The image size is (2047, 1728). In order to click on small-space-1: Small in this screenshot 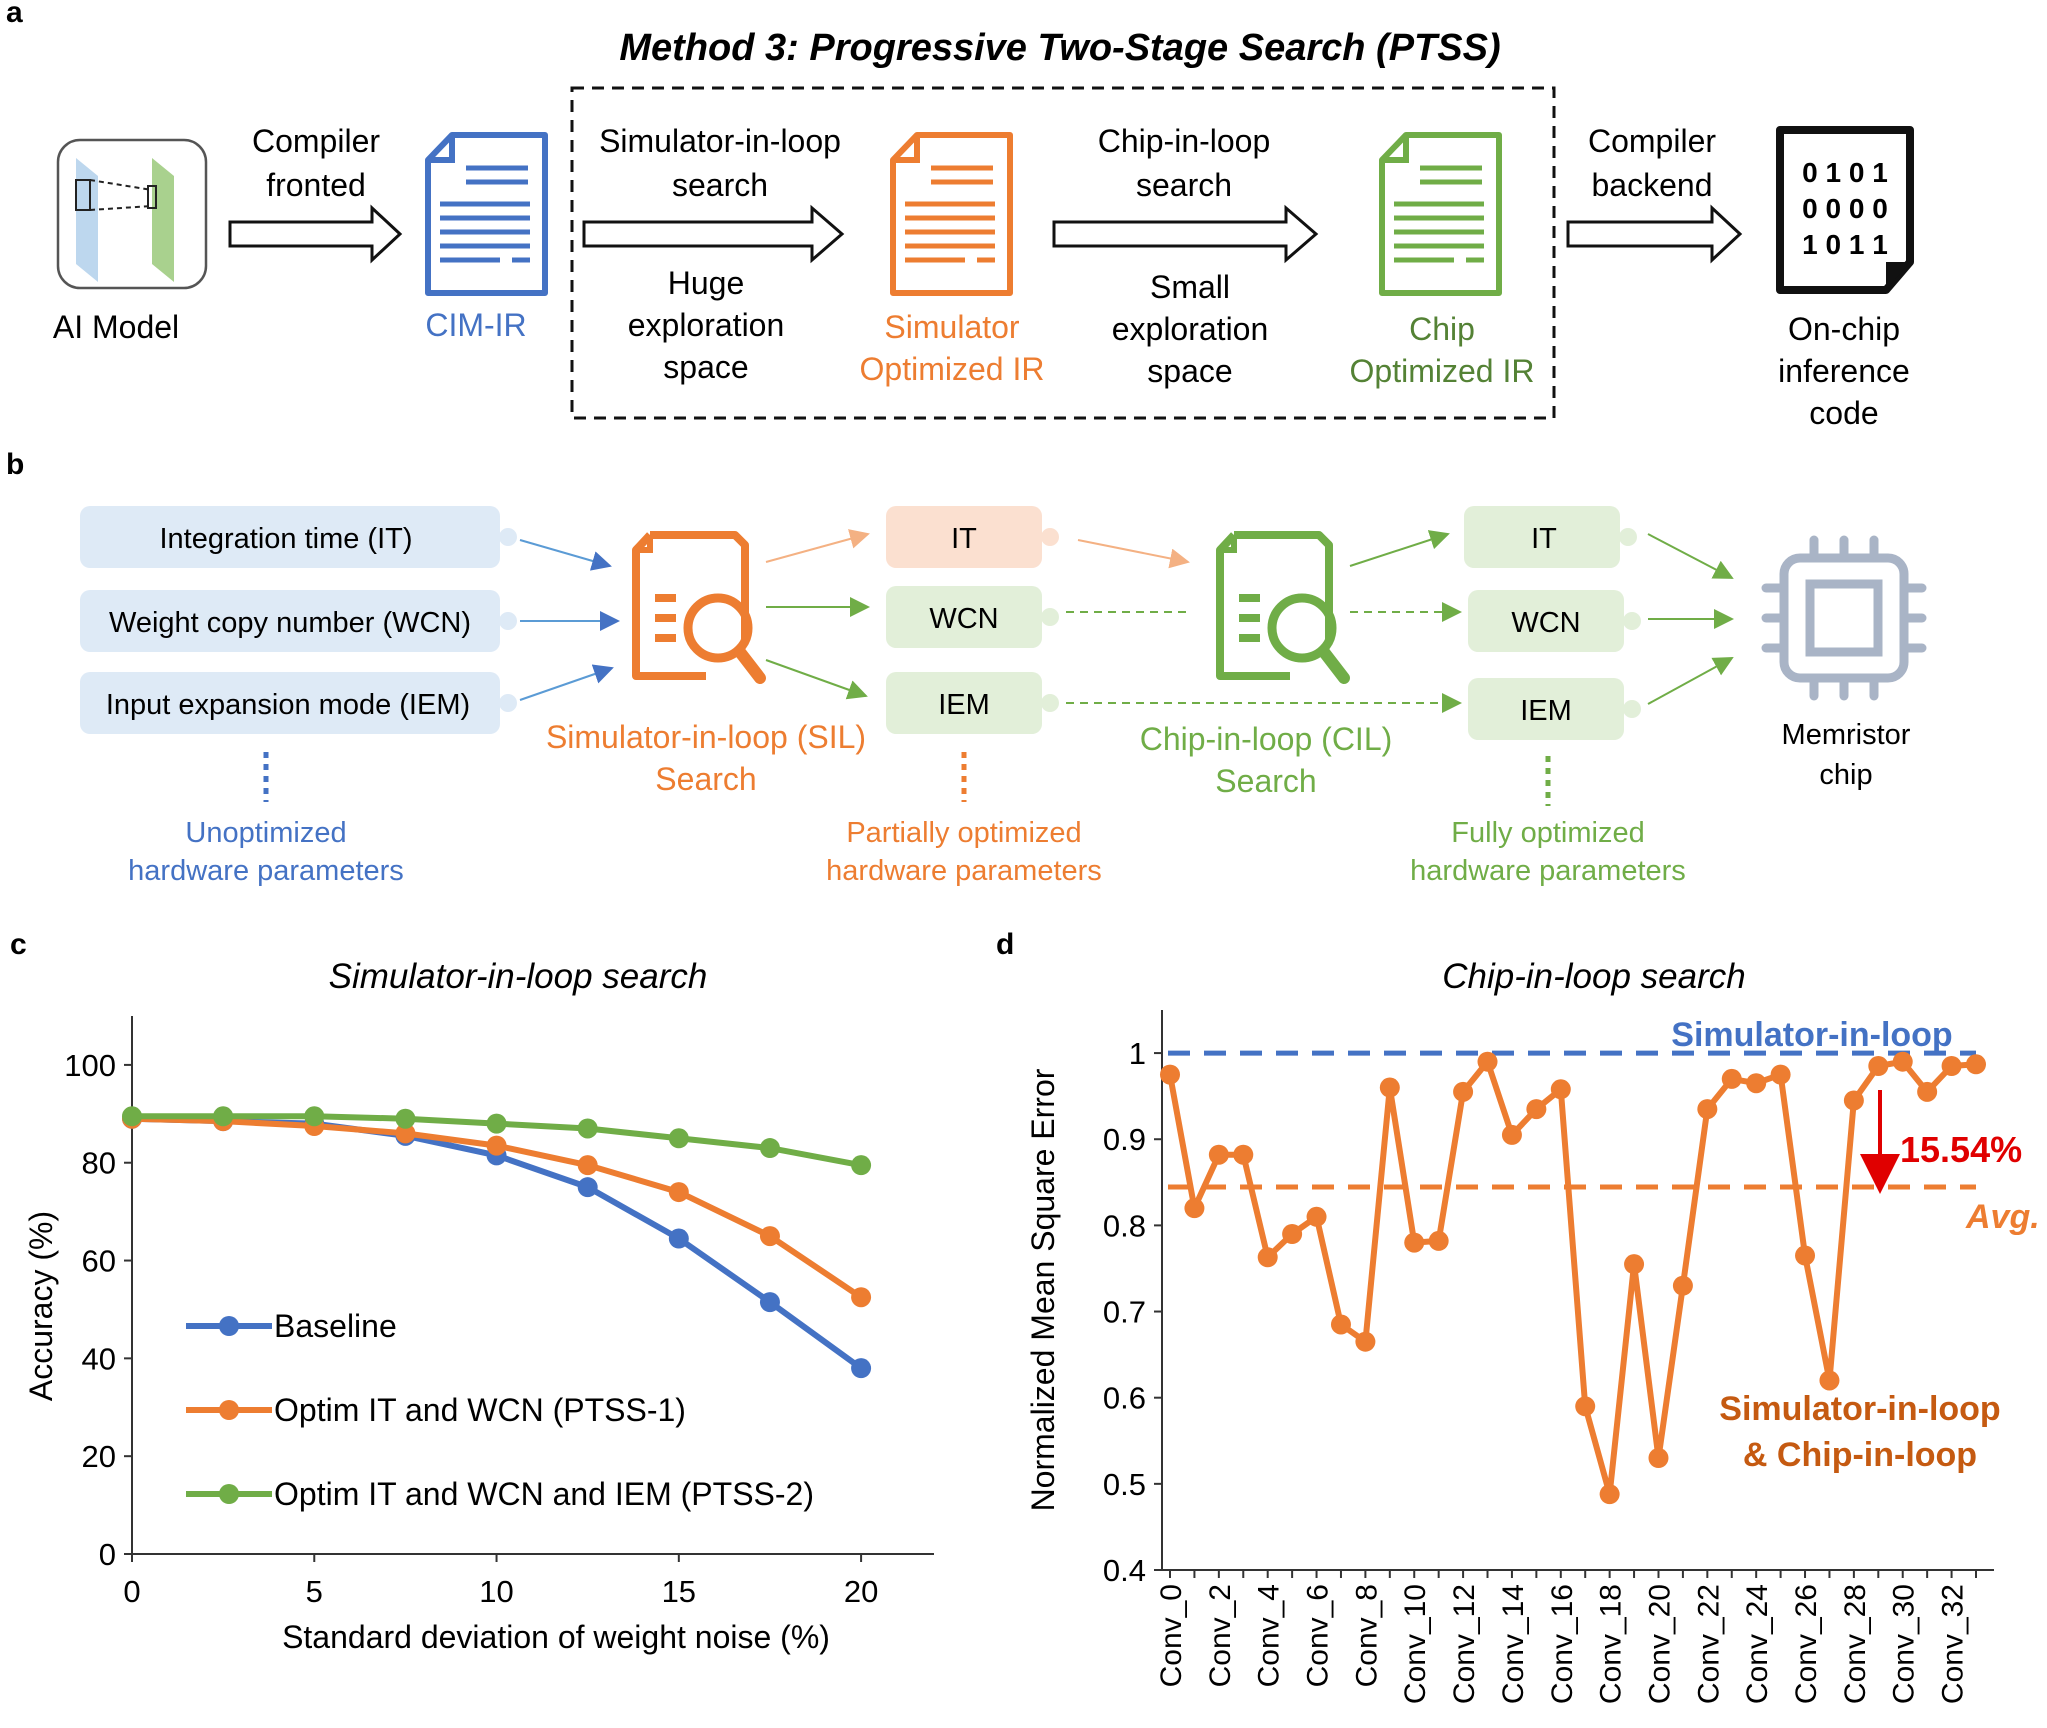, I will do `click(1190, 287)`.